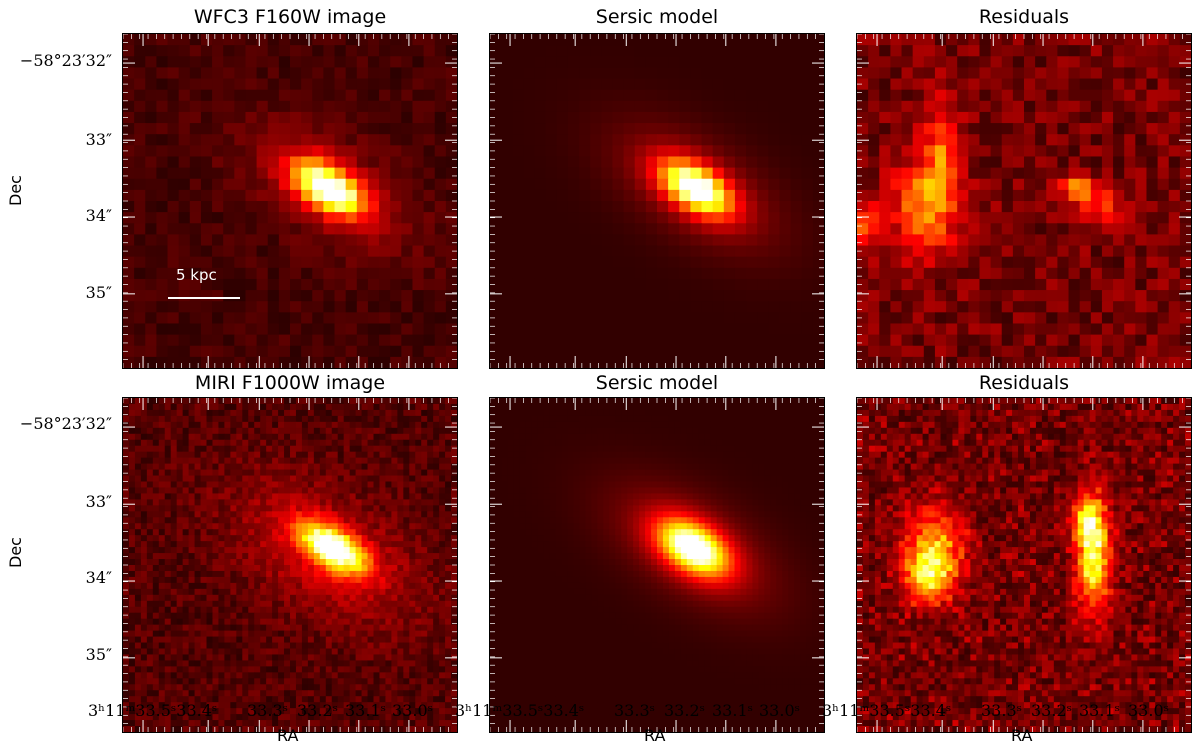 This screenshot has width=1200, height=749. Describe the element at coordinates (290, 17) in the screenshot. I see `title-wfc3-image: WFC3 F160W image` at that location.